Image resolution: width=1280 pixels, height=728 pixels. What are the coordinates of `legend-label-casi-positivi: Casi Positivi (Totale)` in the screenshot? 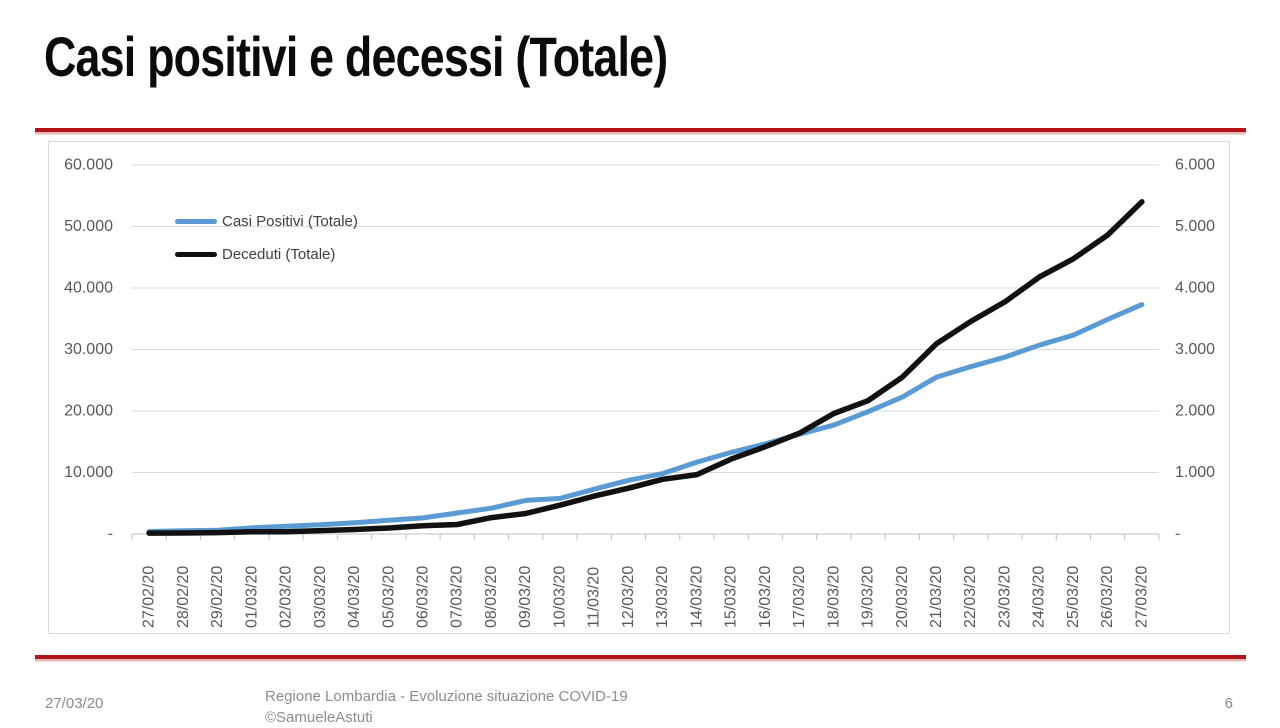 It's located at (290, 221).